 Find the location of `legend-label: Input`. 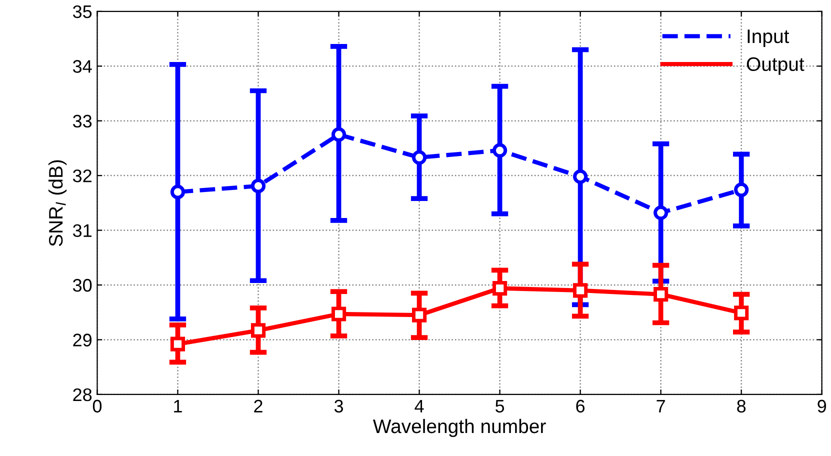

legend-label: Input is located at coordinates (769, 39).